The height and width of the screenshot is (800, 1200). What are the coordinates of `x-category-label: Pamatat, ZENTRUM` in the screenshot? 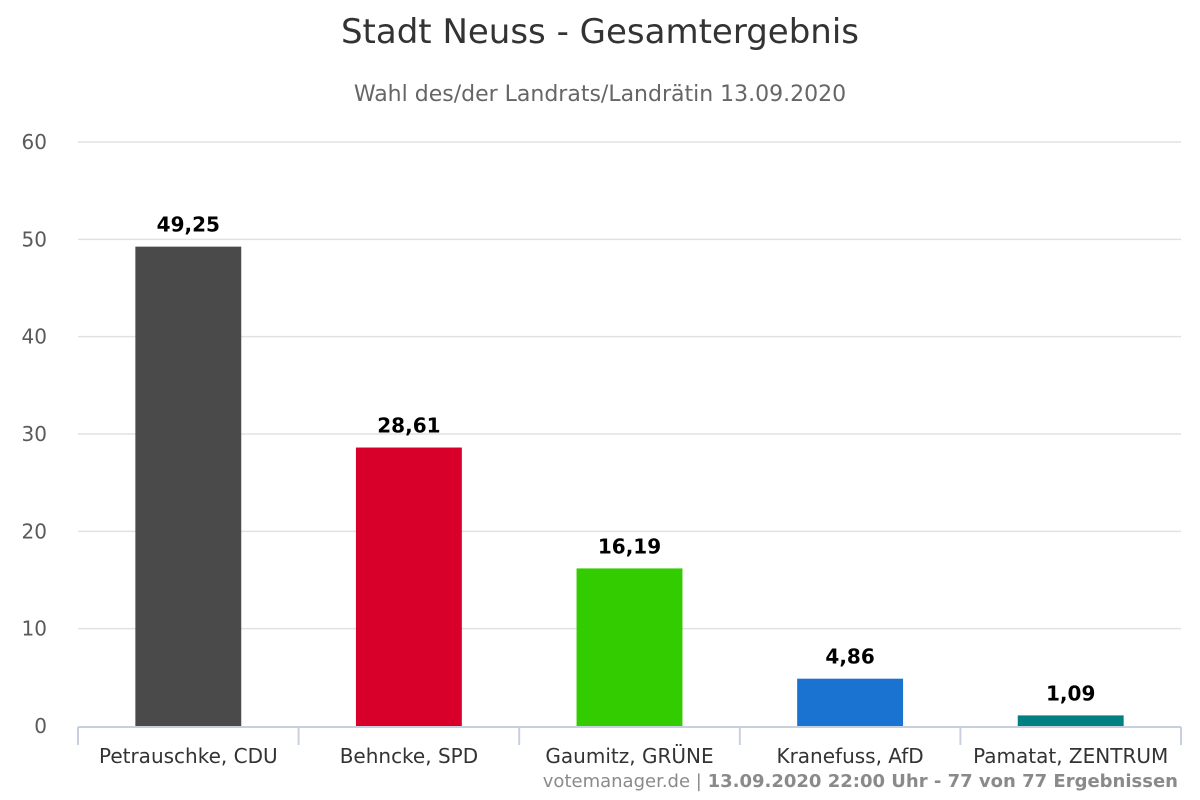 It's located at (1070, 756).